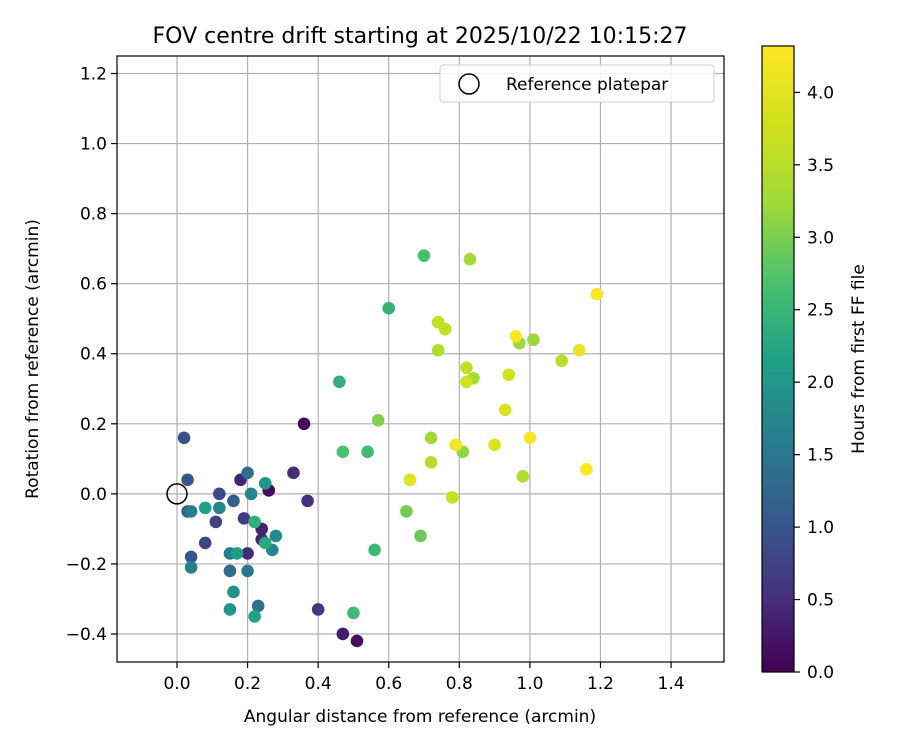 Image resolution: width=900 pixels, height=750 pixels. What do you see at coordinates (247, 684) in the screenshot?
I see `x-tick-label: 0.2` at bounding box center [247, 684].